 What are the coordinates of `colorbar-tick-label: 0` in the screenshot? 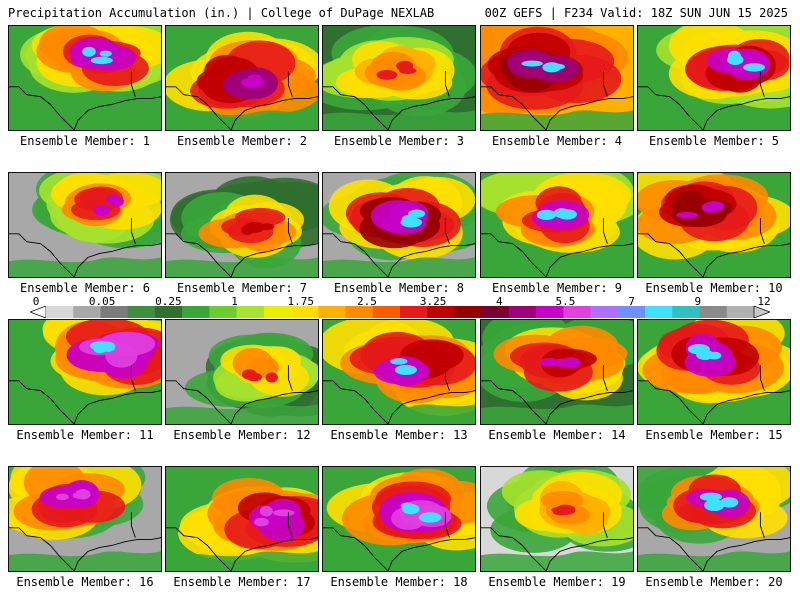 It's located at (36, 301).